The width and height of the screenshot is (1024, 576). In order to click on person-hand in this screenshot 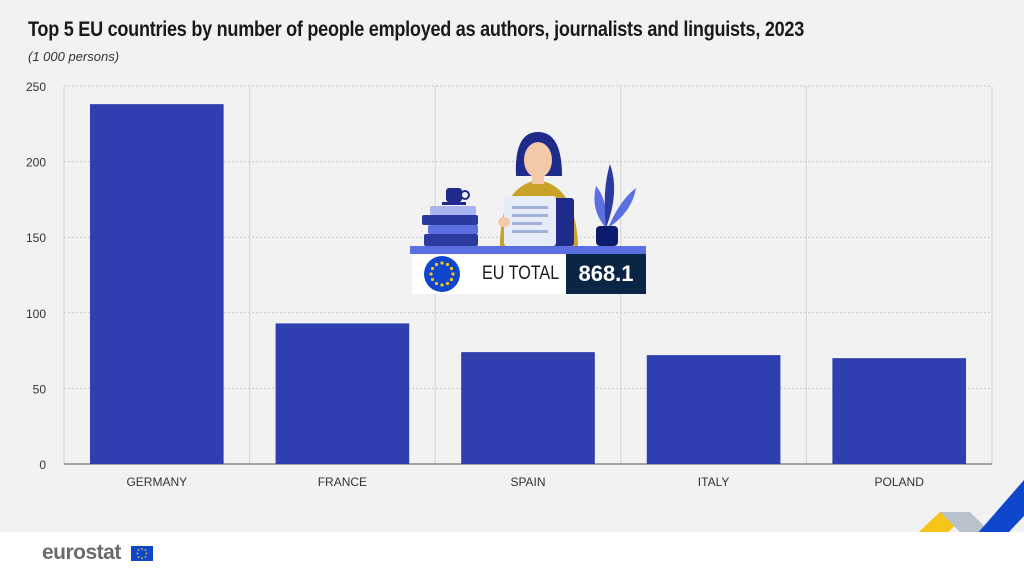, I will do `click(504, 222)`.